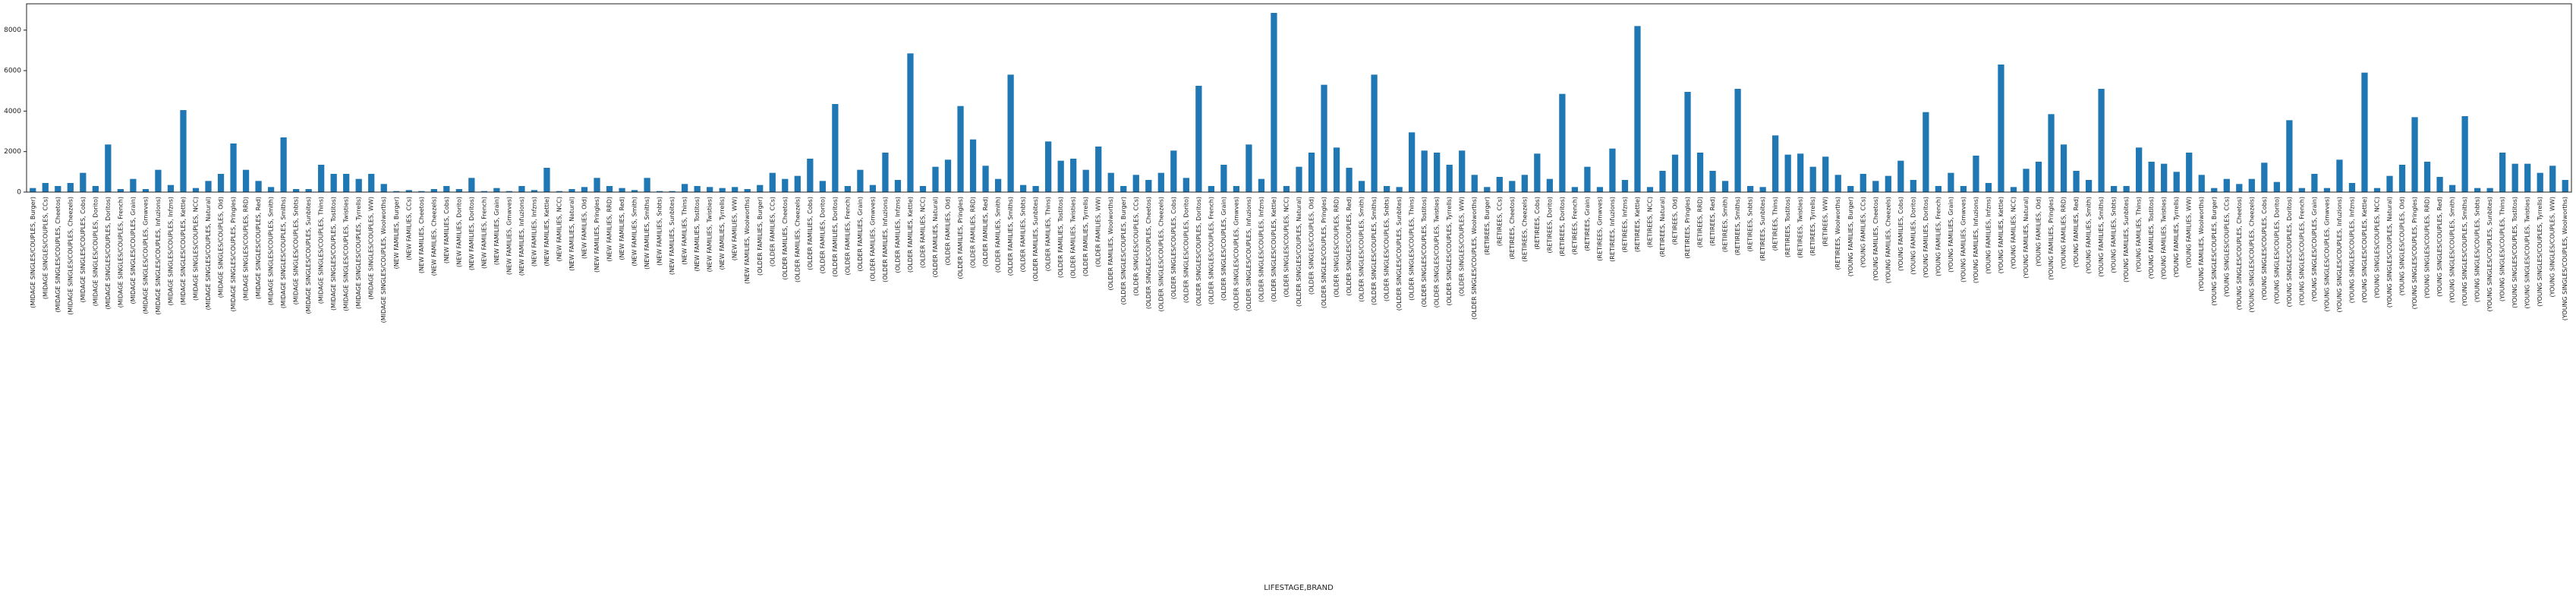 This screenshot has width=2576, height=596. Describe the element at coordinates (847, 236) in the screenshot. I see `x-tick-label: (OLDER FAMILIES, French)` at that location.